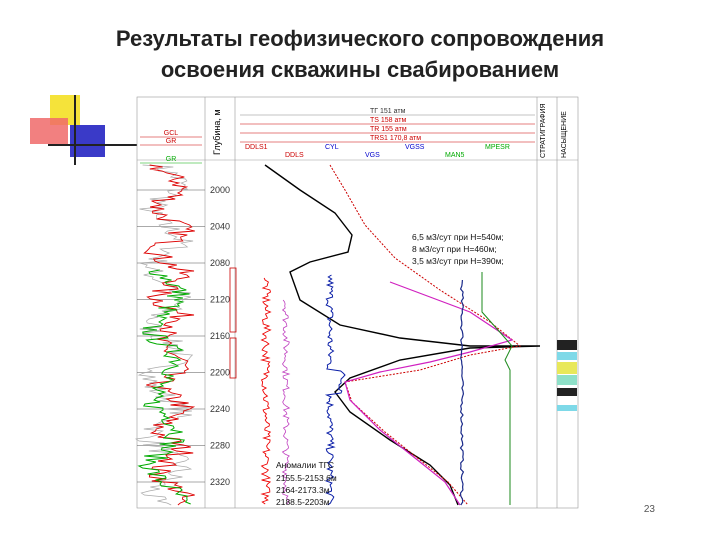 This screenshot has width=720, height=545. I want to click on curve-label: VGSS, so click(415, 147).